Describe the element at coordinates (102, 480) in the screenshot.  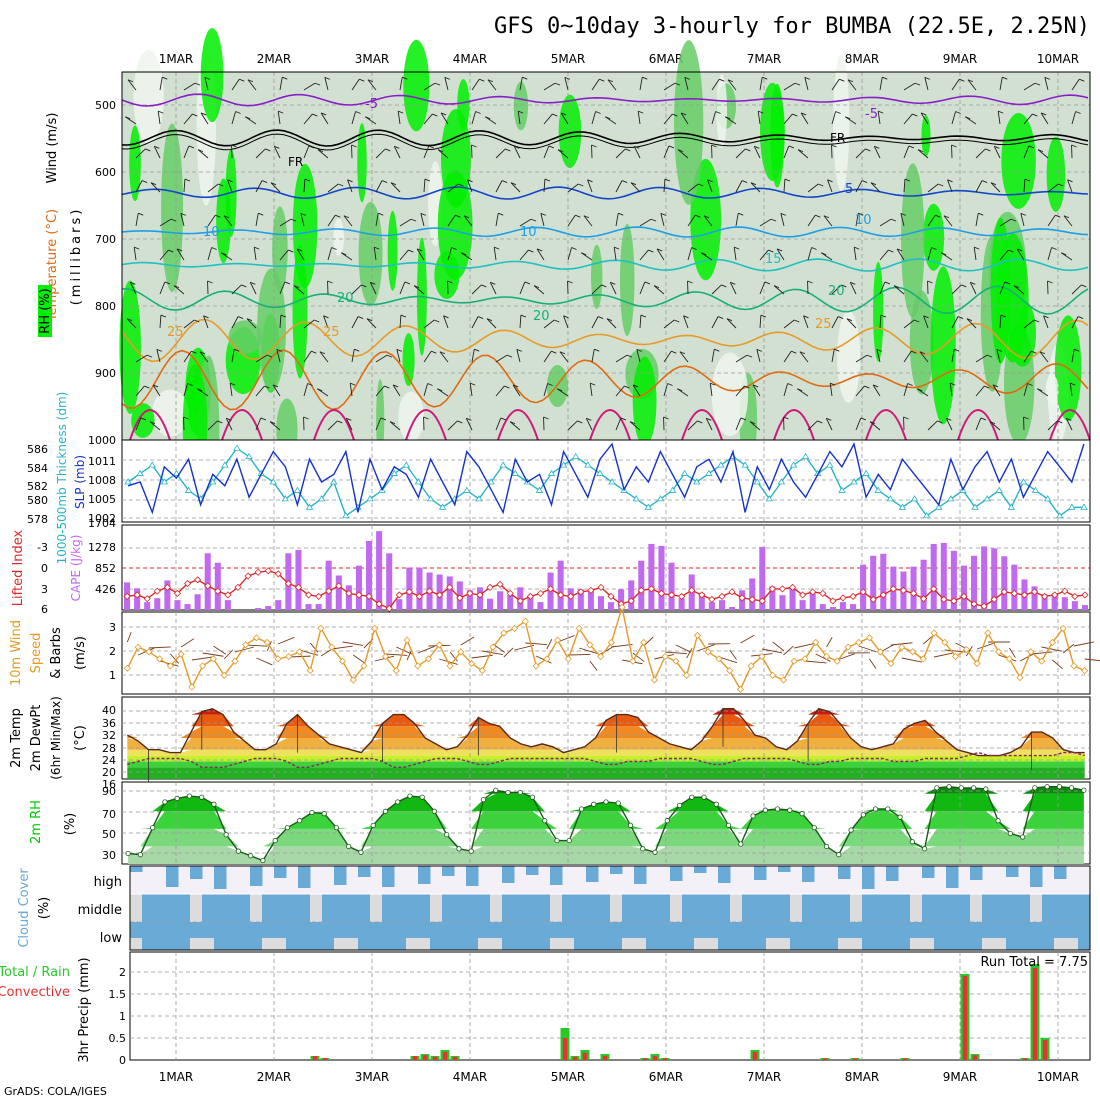
I see `slp-tick: 1008` at that location.